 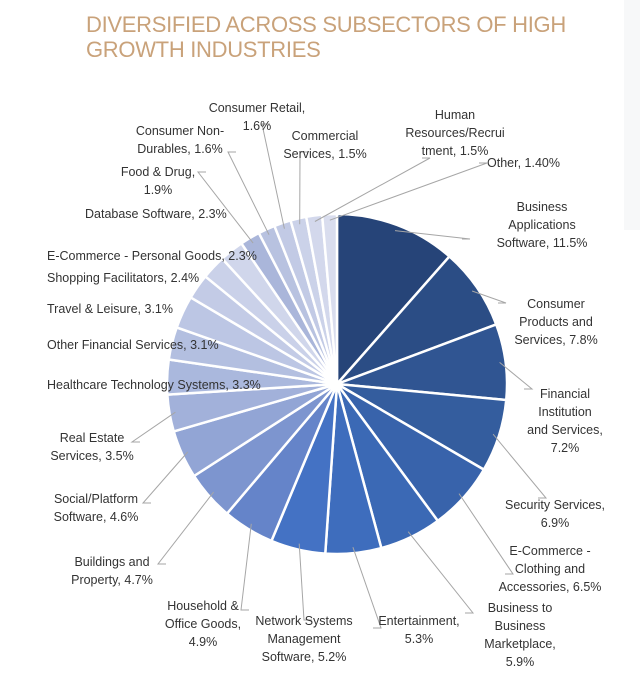 What do you see at coordinates (304, 657) in the screenshot?
I see `data-label-line: Software, 5.2%` at bounding box center [304, 657].